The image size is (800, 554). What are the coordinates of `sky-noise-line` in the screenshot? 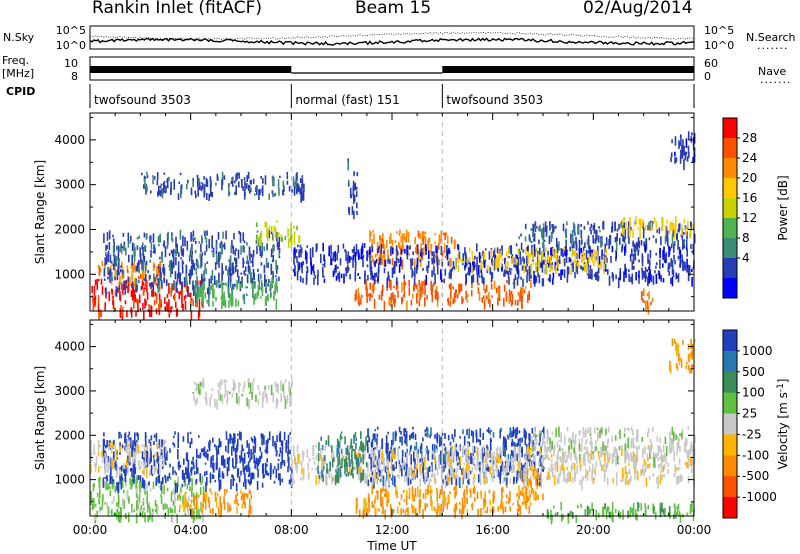 It's located at (392, 41).